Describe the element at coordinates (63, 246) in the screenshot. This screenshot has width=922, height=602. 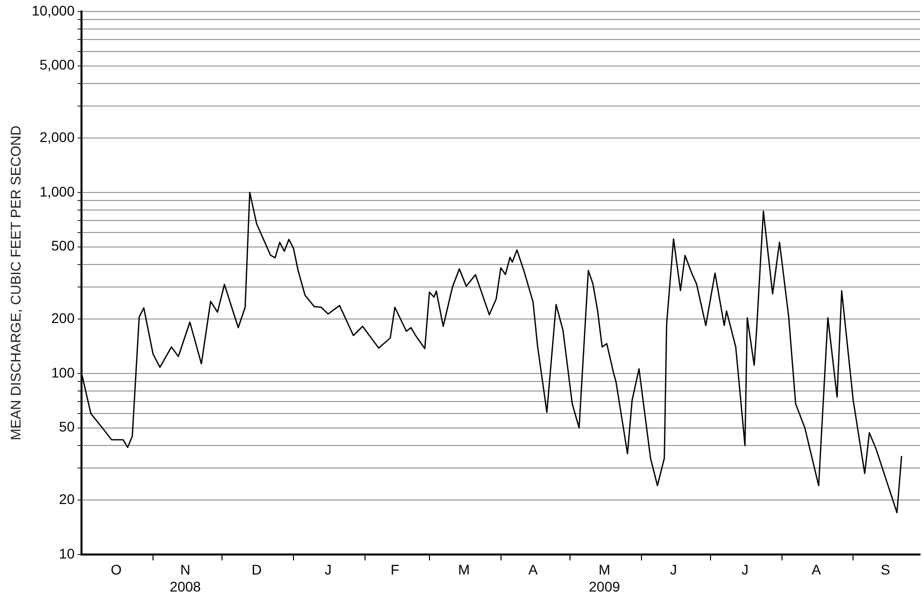
I see `y-tick-label: 500` at that location.